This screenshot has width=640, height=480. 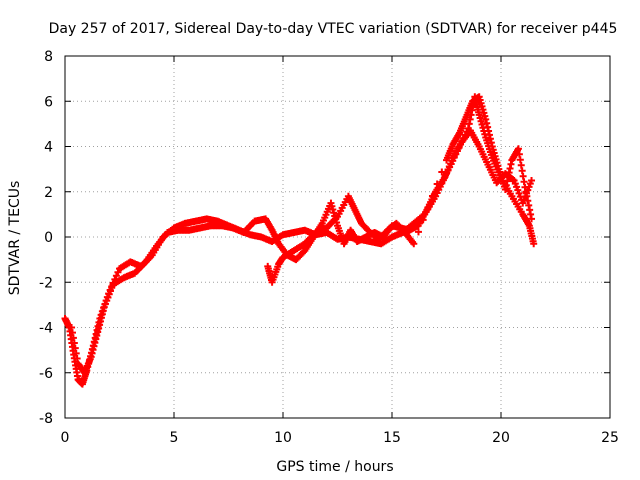 I want to click on x-tick-label: 0, so click(x=65, y=438).